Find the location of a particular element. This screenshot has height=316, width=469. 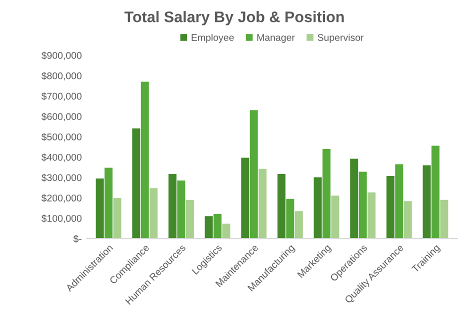

y-tick-label: $200,000 is located at coordinates (61, 198).